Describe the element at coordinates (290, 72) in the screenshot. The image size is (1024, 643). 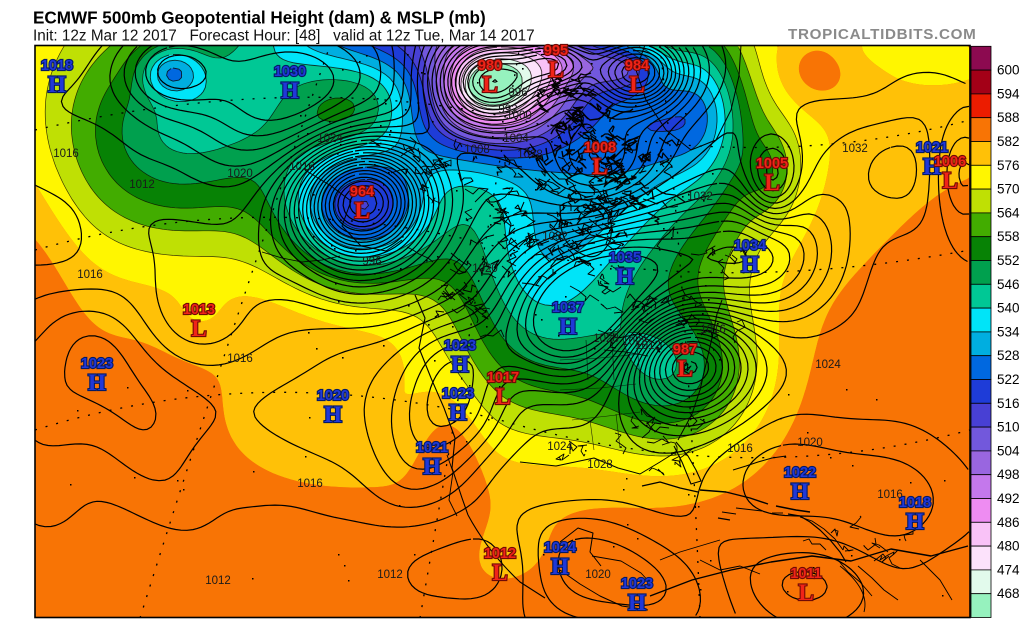
I see `svg-text: 1030` at that location.